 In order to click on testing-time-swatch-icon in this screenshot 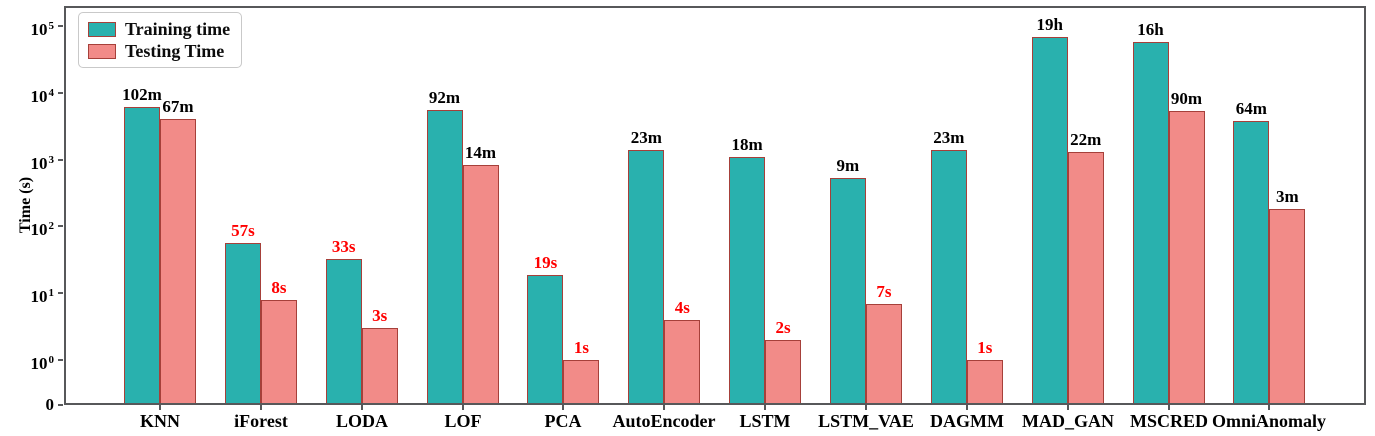, I will do `click(102, 51)`.